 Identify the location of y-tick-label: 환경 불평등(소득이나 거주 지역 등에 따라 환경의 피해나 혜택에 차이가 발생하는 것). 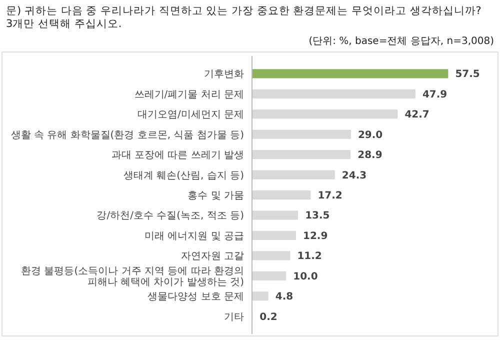
(132, 277).